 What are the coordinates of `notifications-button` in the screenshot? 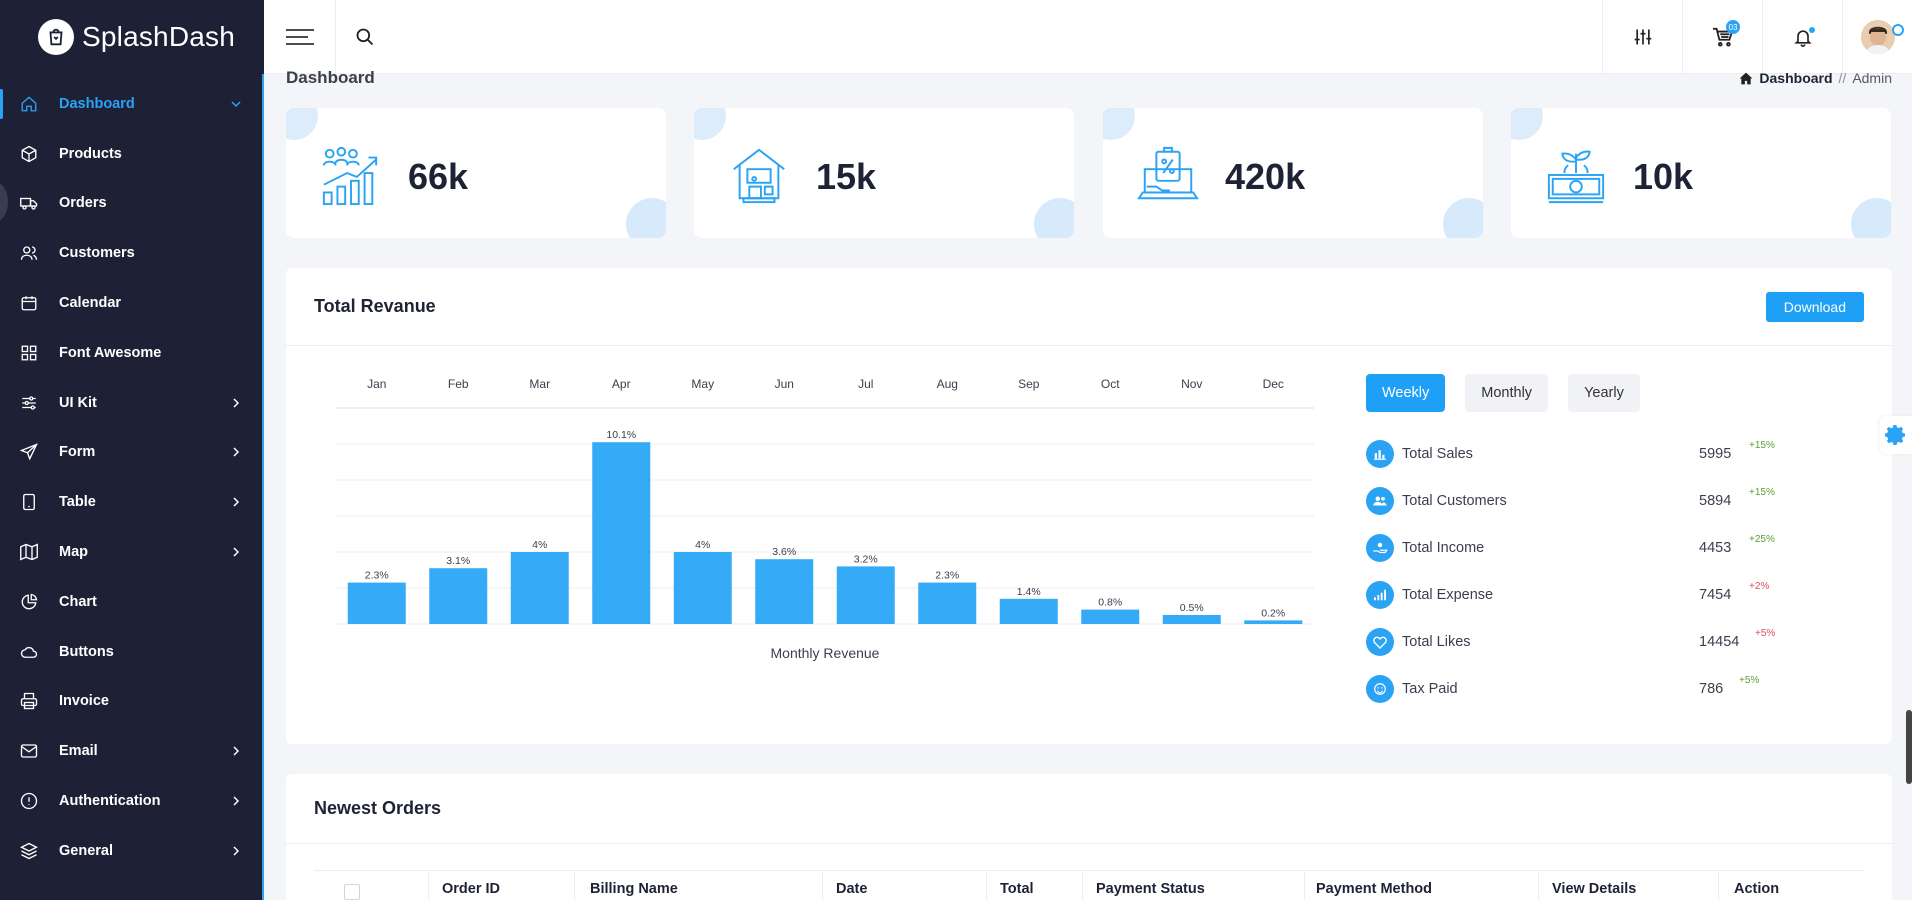 It's located at (1802, 37).